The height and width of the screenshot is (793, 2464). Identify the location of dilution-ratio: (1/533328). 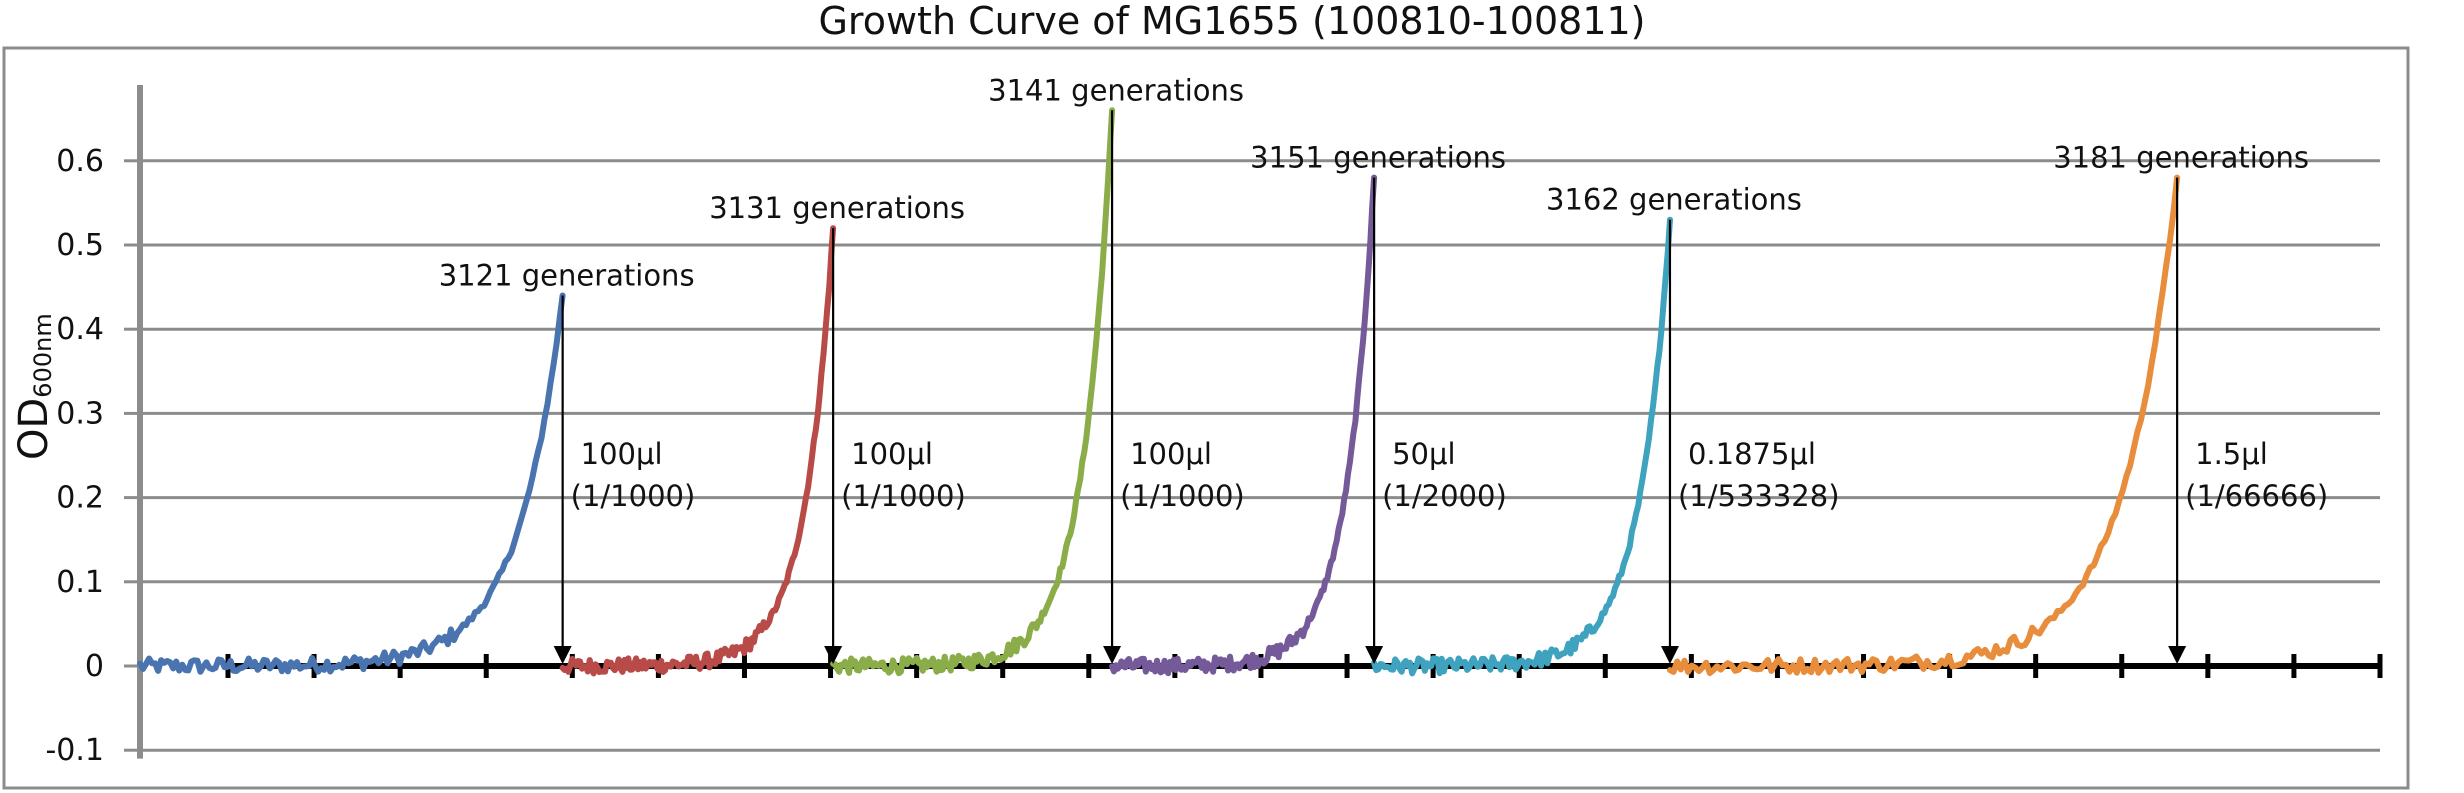
(1759, 496).